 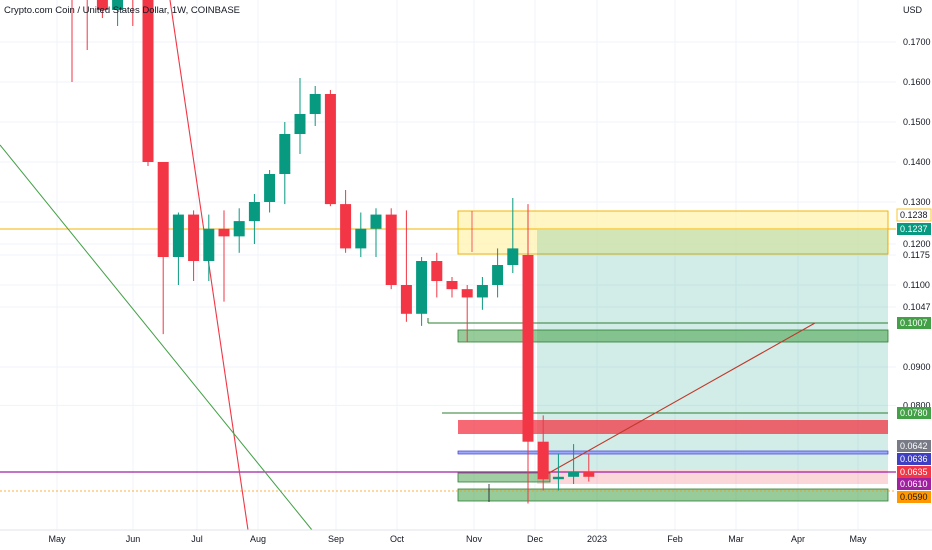 What do you see at coordinates (736, 539) in the screenshot?
I see `time-tick-label: Mar` at bounding box center [736, 539].